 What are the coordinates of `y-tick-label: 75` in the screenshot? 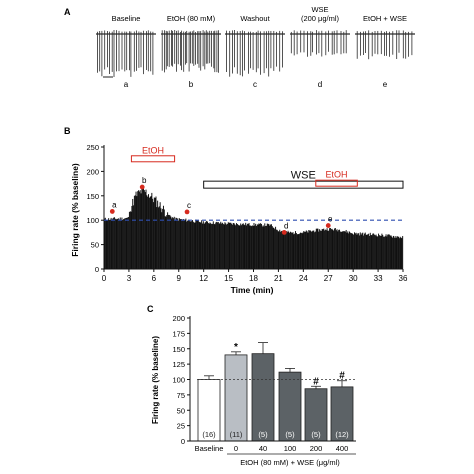 It's located at (181, 395).